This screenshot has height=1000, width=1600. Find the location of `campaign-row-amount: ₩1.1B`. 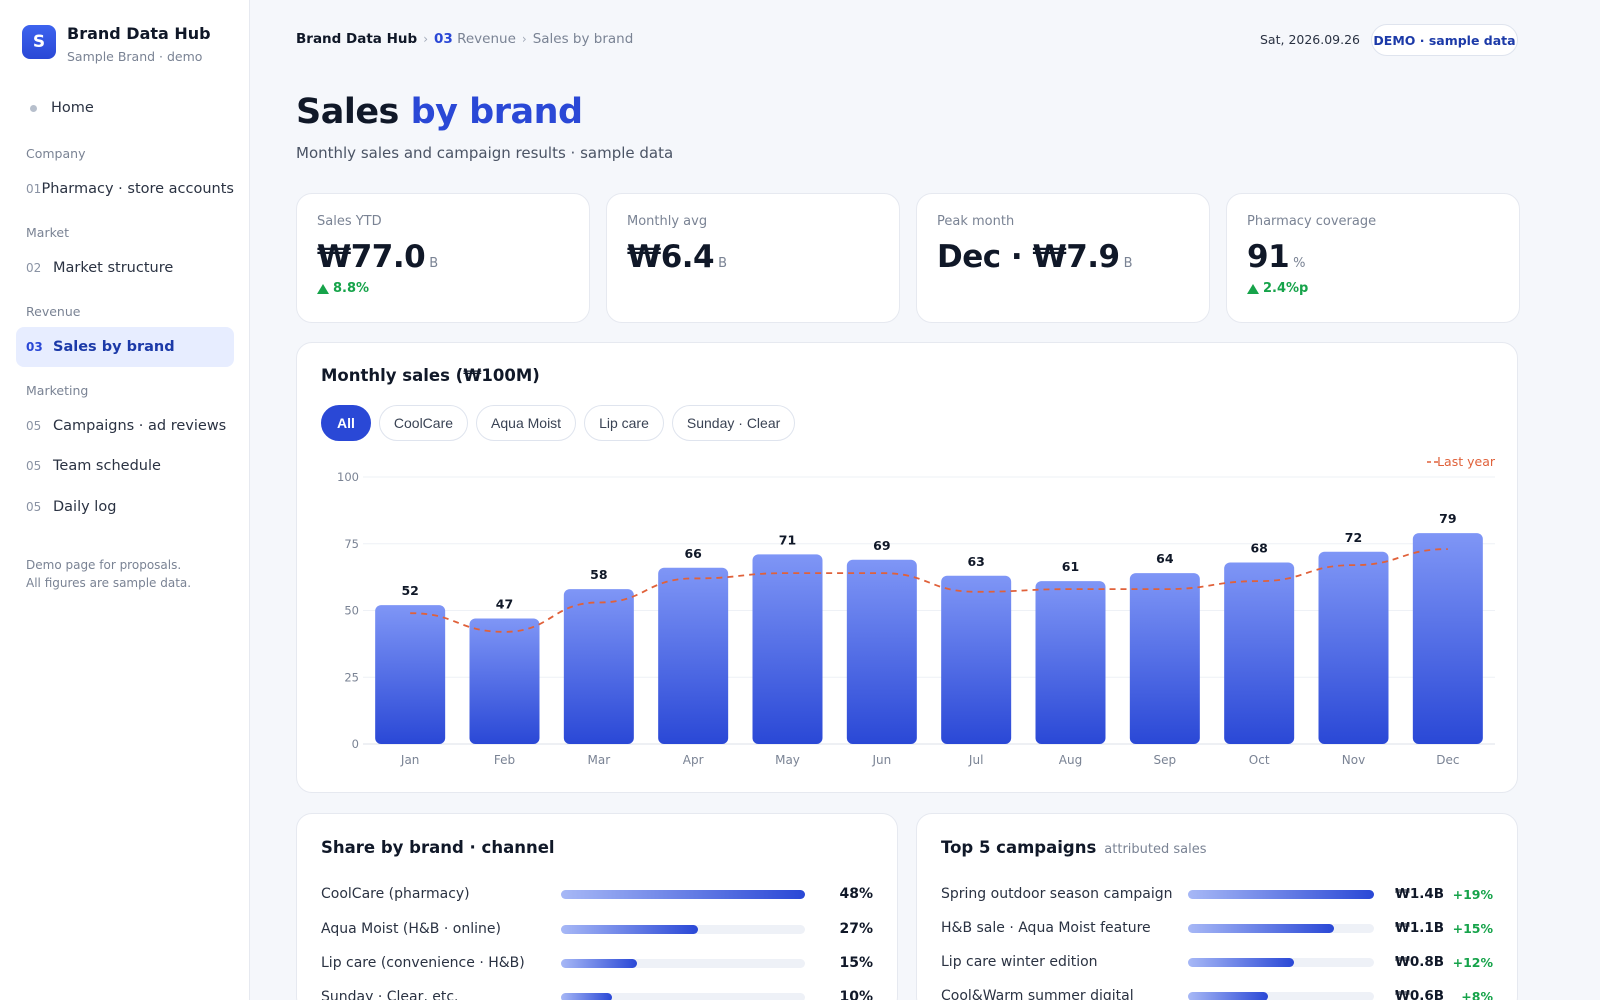

campaign-row-amount: ₩1.1B is located at coordinates (1420, 928).